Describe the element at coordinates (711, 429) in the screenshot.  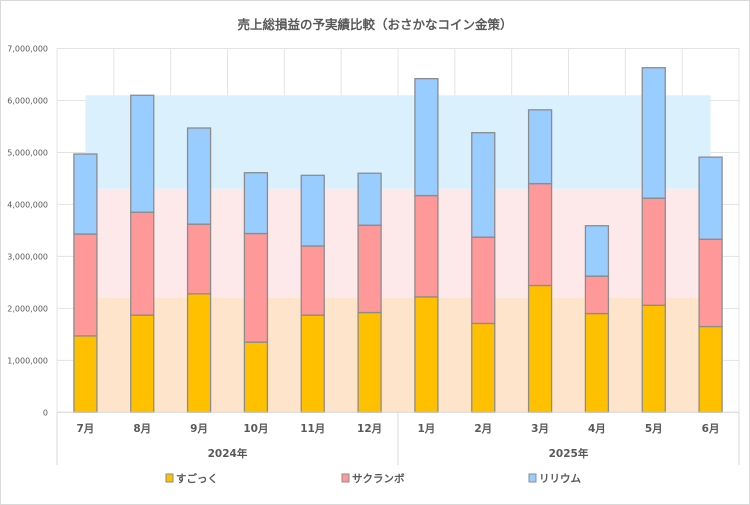
I see `x-tick-label: 6月` at that location.